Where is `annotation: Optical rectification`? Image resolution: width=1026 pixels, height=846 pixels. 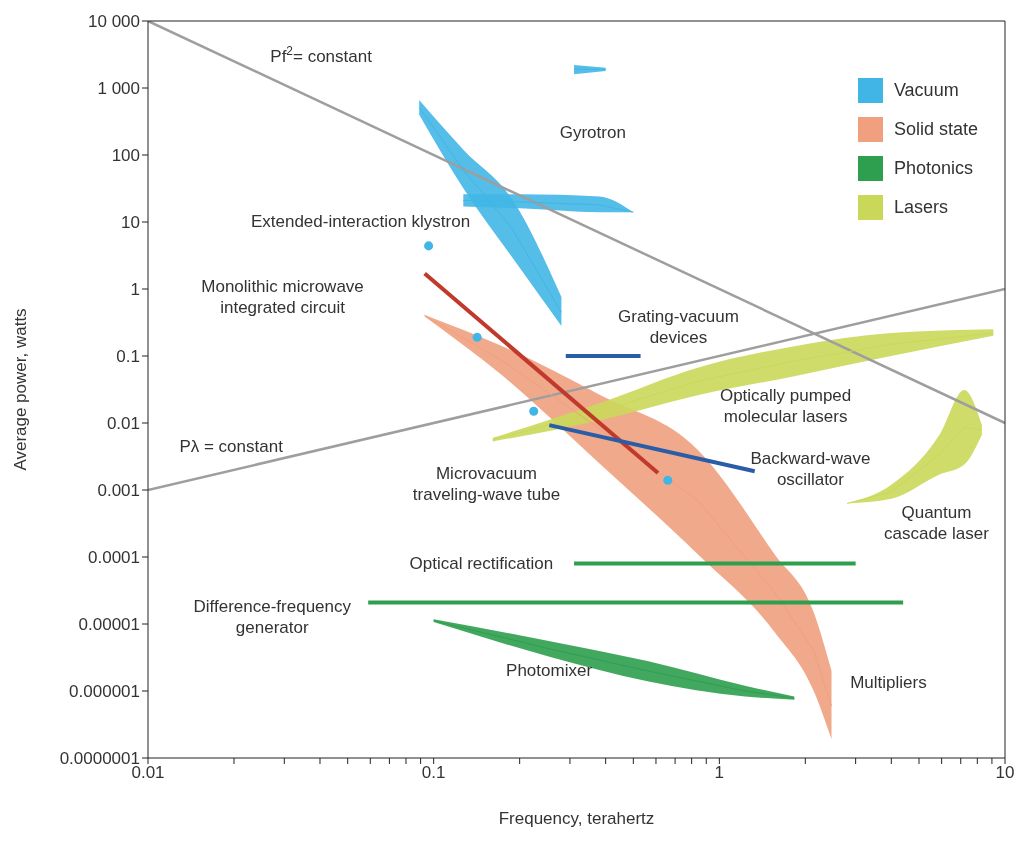 annotation: Optical rectification is located at coordinates (481, 564).